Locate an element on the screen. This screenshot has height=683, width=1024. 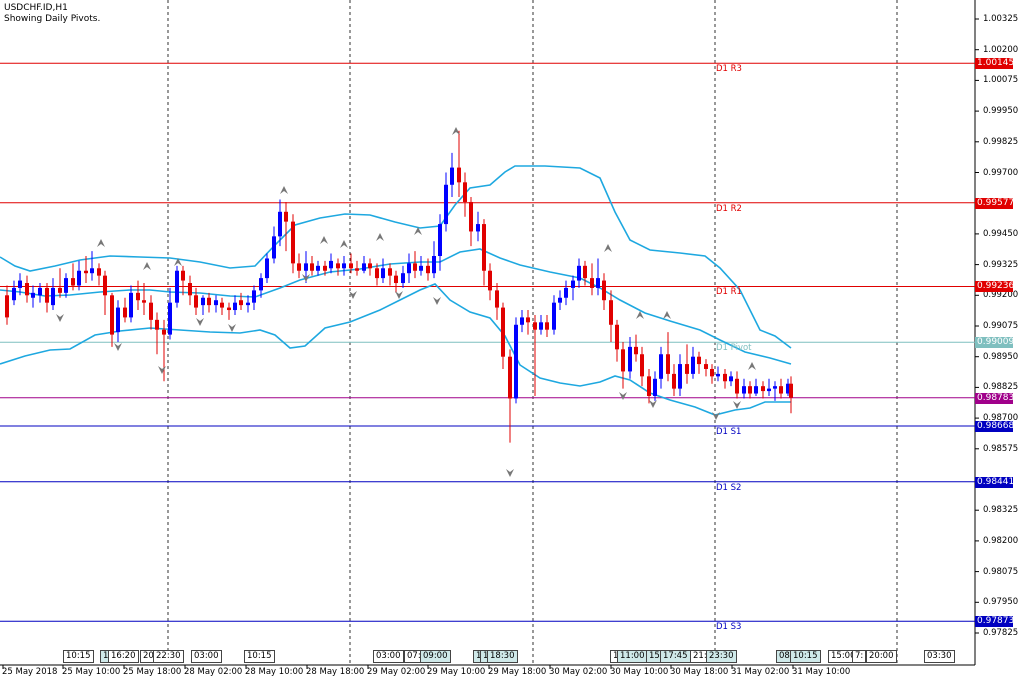
price-label: 1.00075 is located at coordinates (1001, 80).